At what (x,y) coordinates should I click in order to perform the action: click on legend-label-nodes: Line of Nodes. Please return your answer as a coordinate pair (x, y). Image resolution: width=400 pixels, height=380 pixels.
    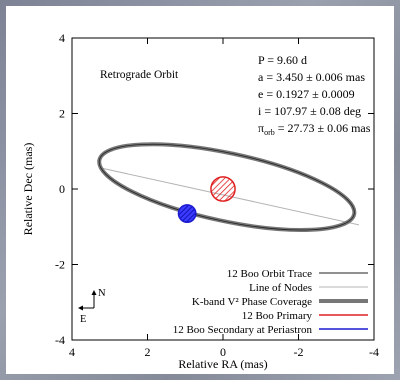
    Looking at the image, I should click on (280, 288).